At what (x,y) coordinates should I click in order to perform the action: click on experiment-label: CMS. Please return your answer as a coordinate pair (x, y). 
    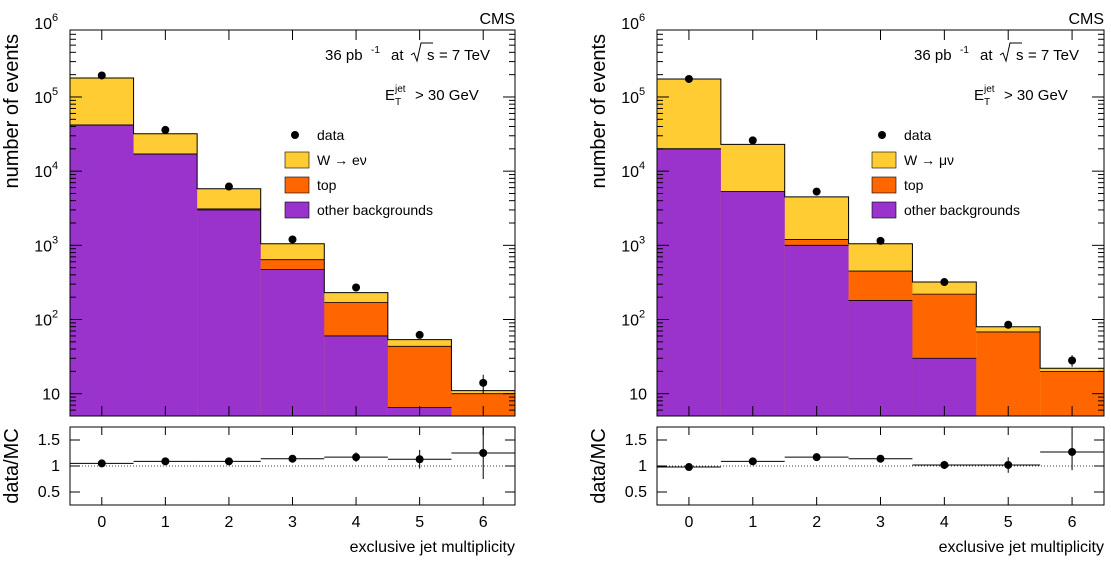
    Looking at the image, I should click on (497, 19).